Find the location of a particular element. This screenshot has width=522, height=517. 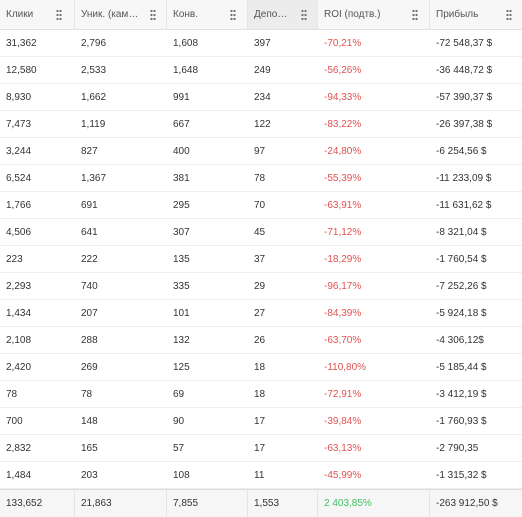

column-header-roi: ROI (подтв.) is located at coordinates (374, 14).